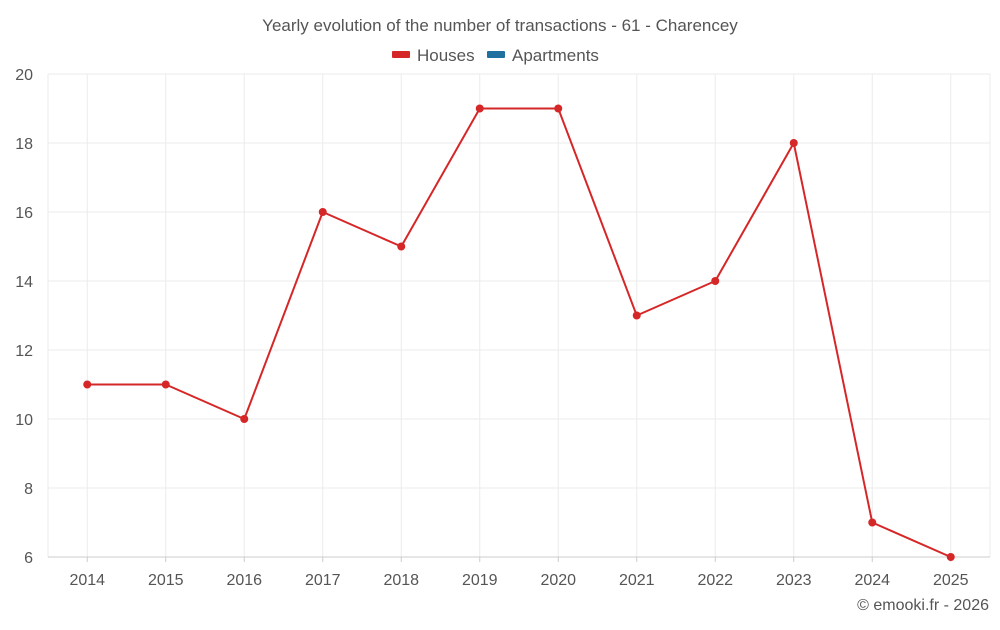  Describe the element at coordinates (166, 580) in the screenshot. I see `x-tick-label: 2015` at that location.